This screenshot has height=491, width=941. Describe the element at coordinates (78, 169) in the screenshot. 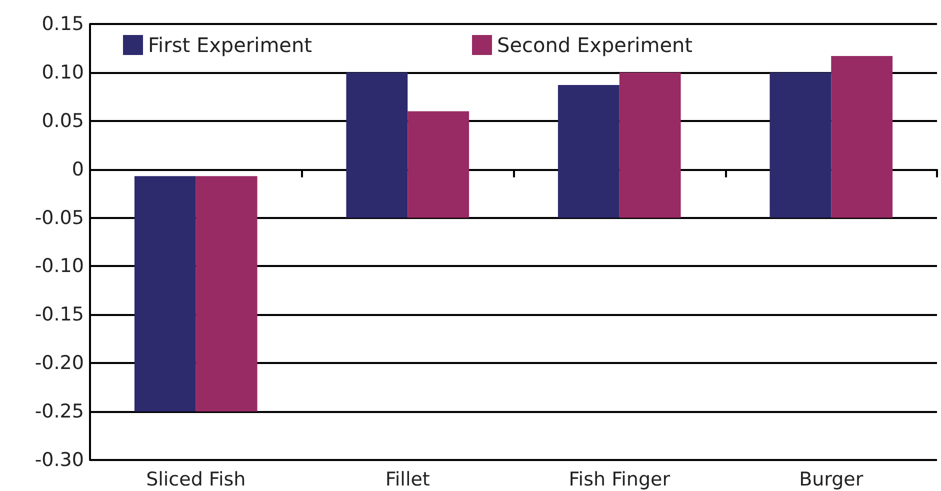

I see `y-tick-label: 0` at that location.